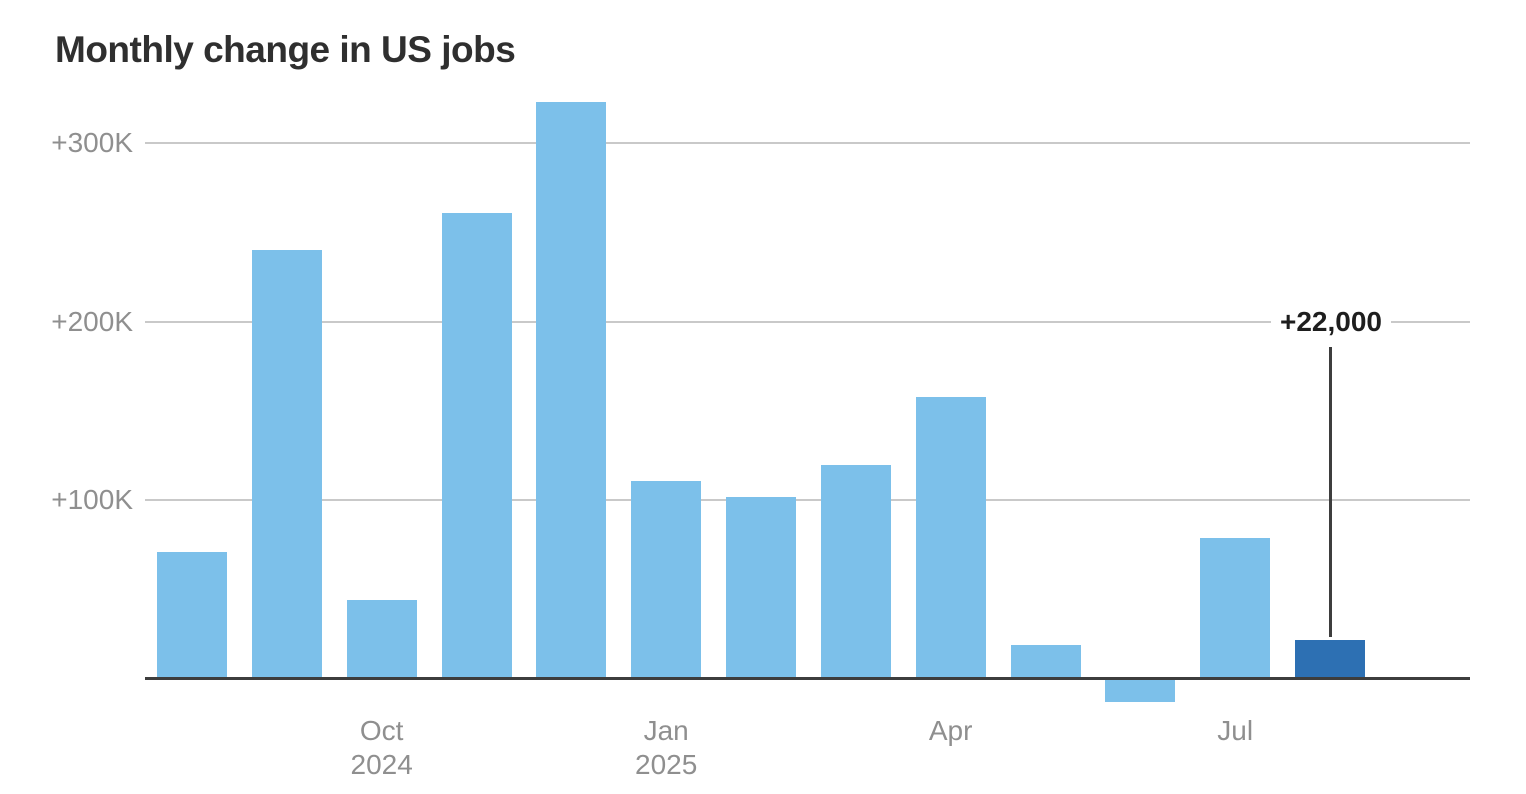 The width and height of the screenshot is (1526, 794). I want to click on bar-jan-2025, so click(666, 579).